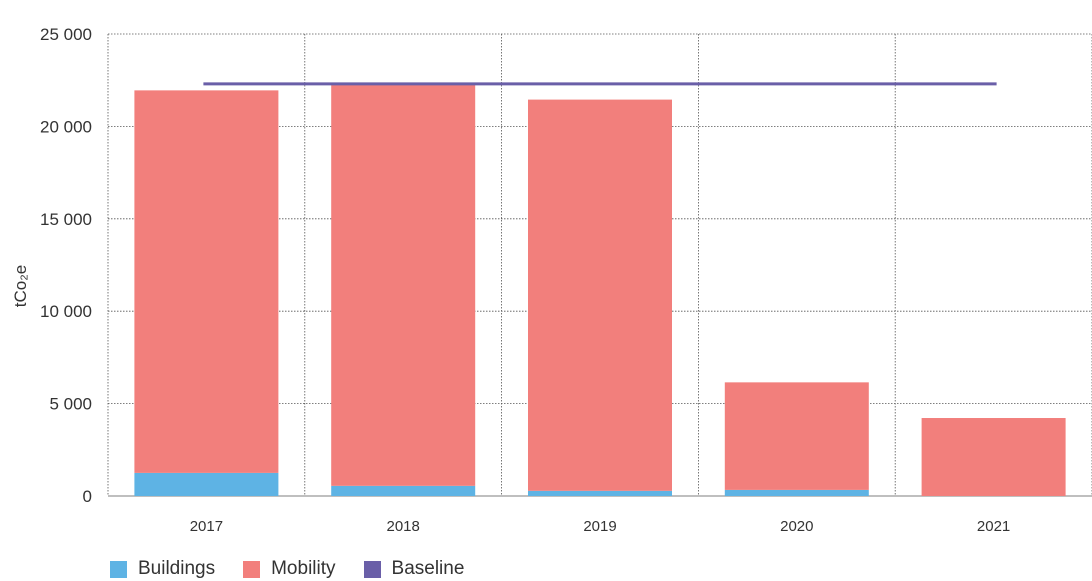 This screenshot has height=581, width=1092. Describe the element at coordinates (796, 436) in the screenshot. I see `bar-mobility-2020` at that location.